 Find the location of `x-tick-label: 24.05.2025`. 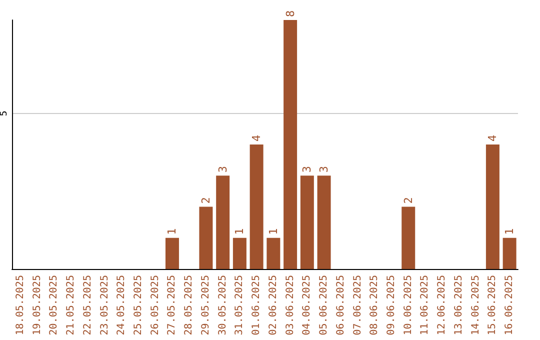

x-tick-label: 24.05.2025 is located at coordinates (122, 305).